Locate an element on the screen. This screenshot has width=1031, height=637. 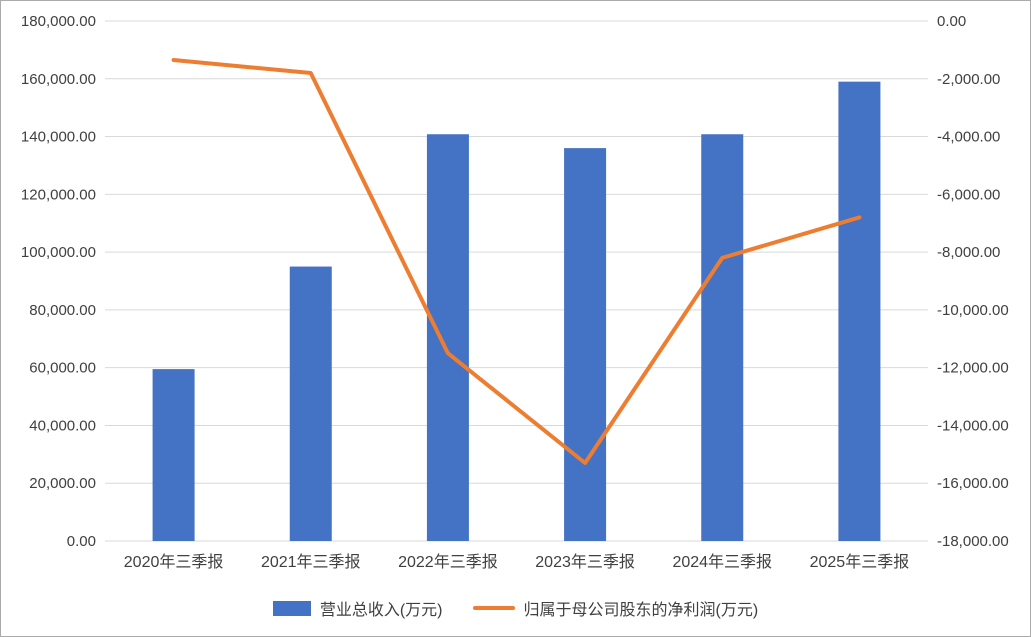
legend-item-total-revenue: 营业总收入(万元) is located at coordinates (357, 608).